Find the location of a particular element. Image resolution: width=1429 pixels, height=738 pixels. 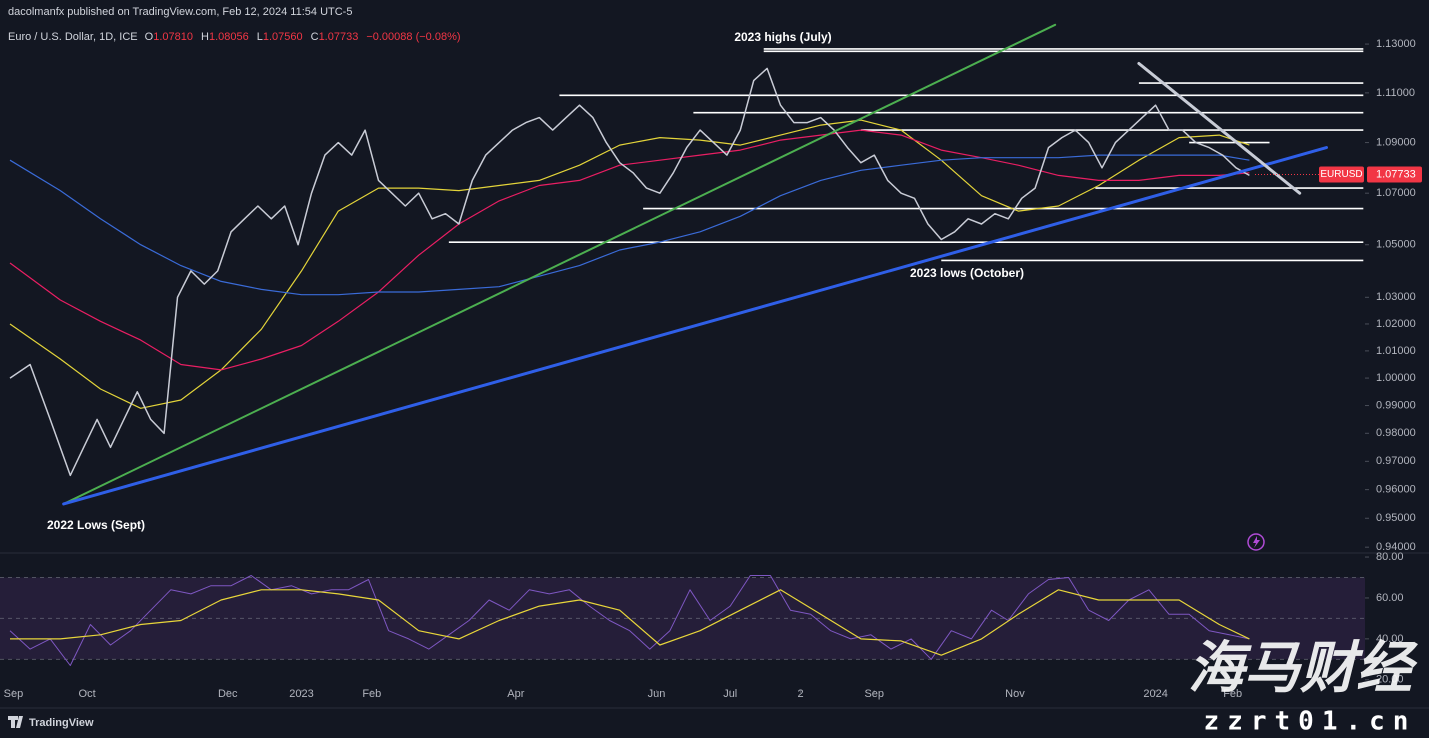

ohlc-value: 1.08056 is located at coordinates (228, 37).